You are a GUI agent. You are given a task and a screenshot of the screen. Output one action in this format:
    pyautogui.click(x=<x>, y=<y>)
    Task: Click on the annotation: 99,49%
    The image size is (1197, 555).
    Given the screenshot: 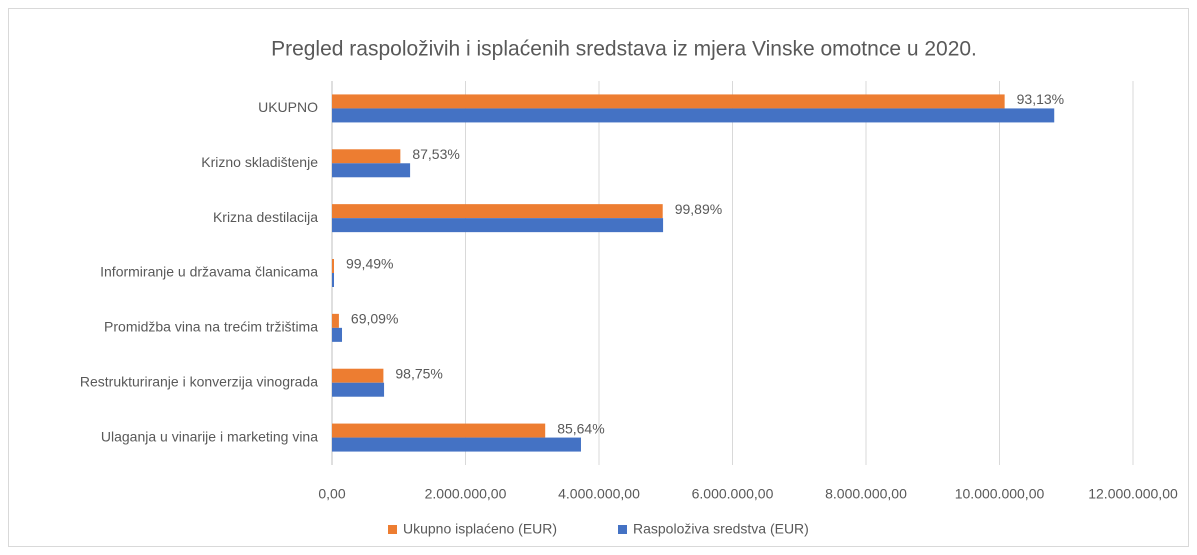 What is the action you would take?
    pyautogui.click(x=369, y=264)
    